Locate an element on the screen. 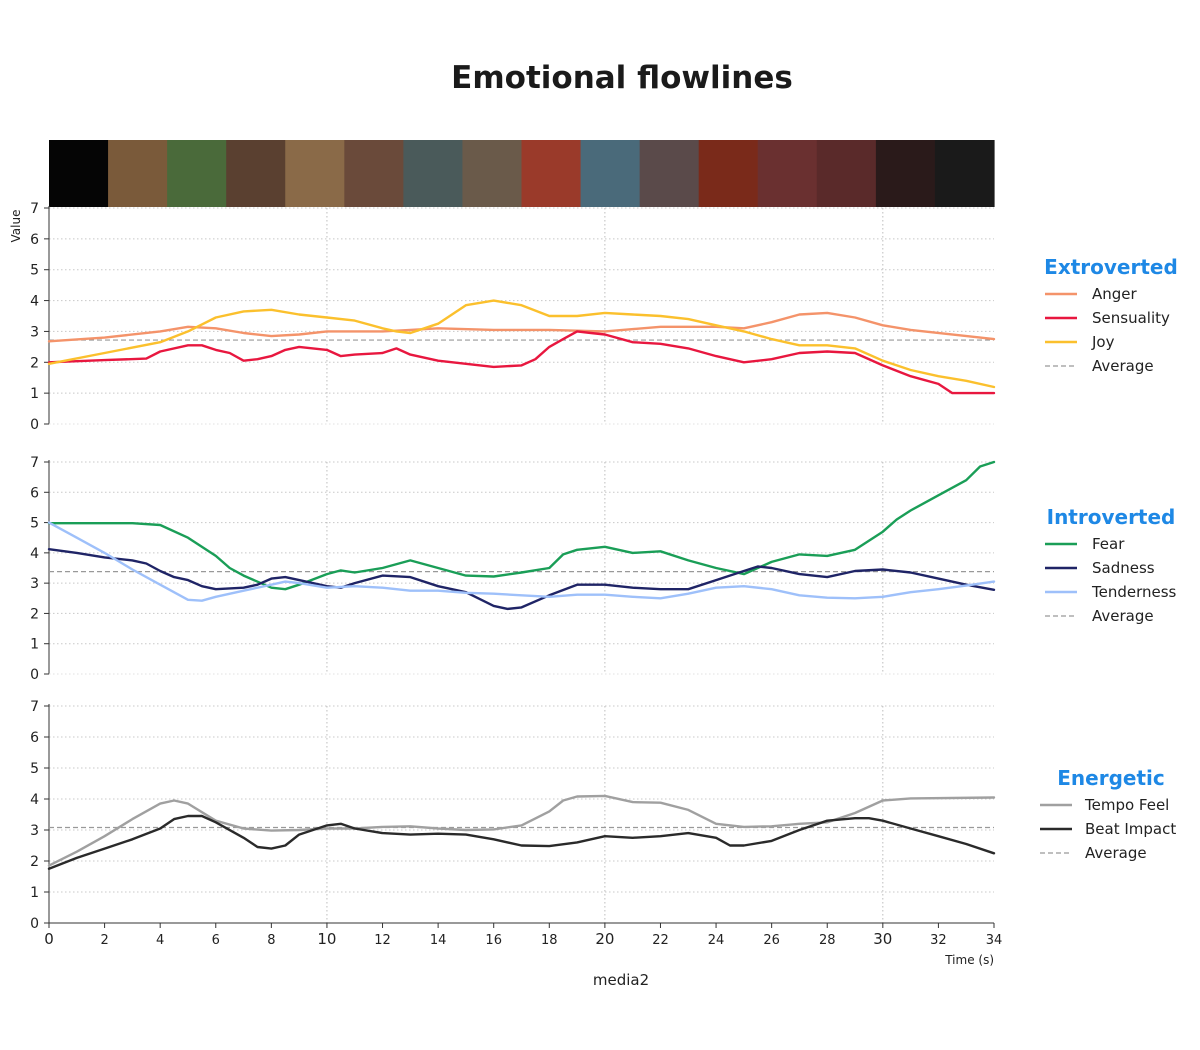  x-tick-label: 6 is located at coordinates (216, 940).